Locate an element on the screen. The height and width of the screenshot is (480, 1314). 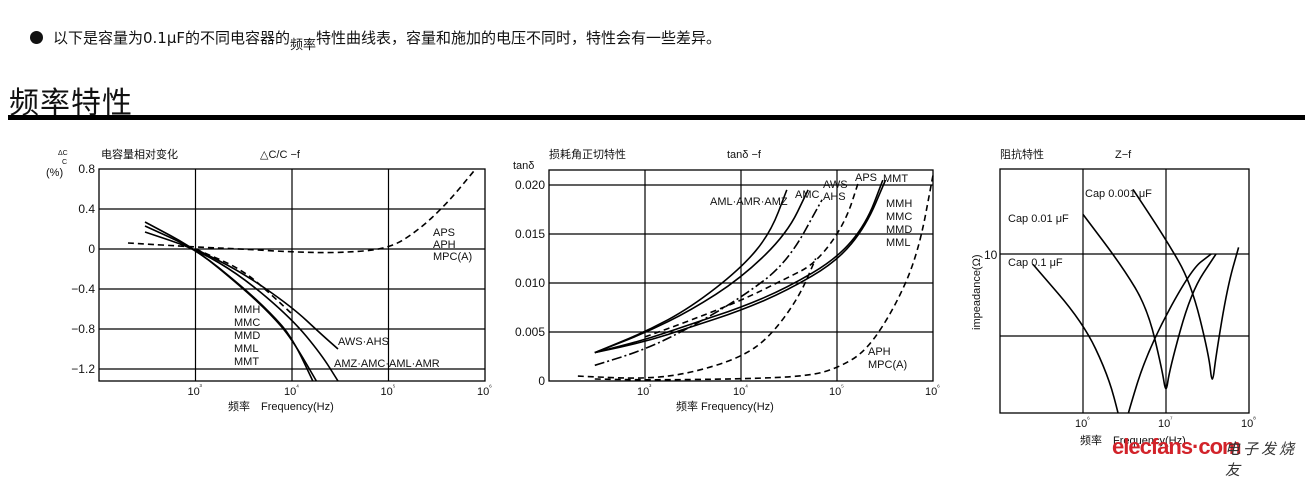
series-annotation: AML·AMR·AMZ is located at coordinates (749, 202).